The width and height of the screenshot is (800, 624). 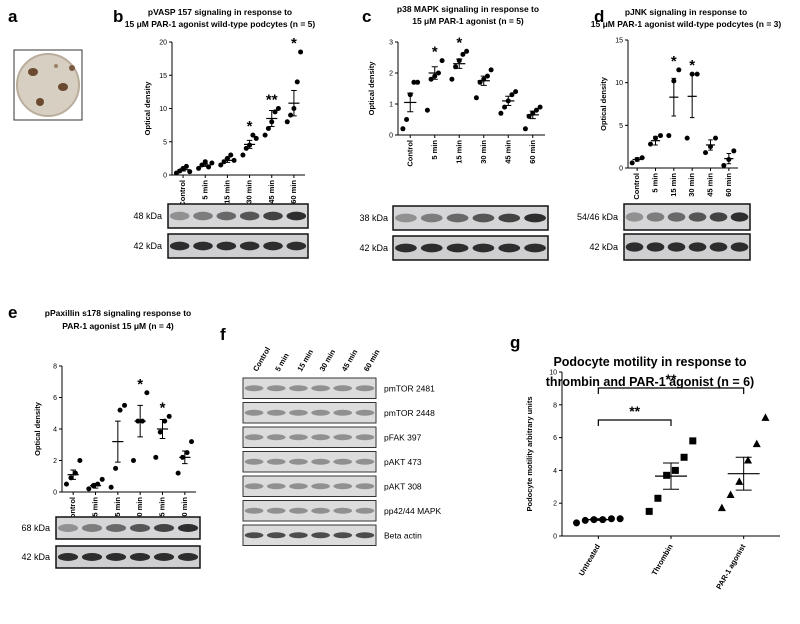 What do you see at coordinates (650, 382) in the screenshot?
I see `chart-title: thrombin and PAR-1 agonist (n = 6)` at bounding box center [650, 382].